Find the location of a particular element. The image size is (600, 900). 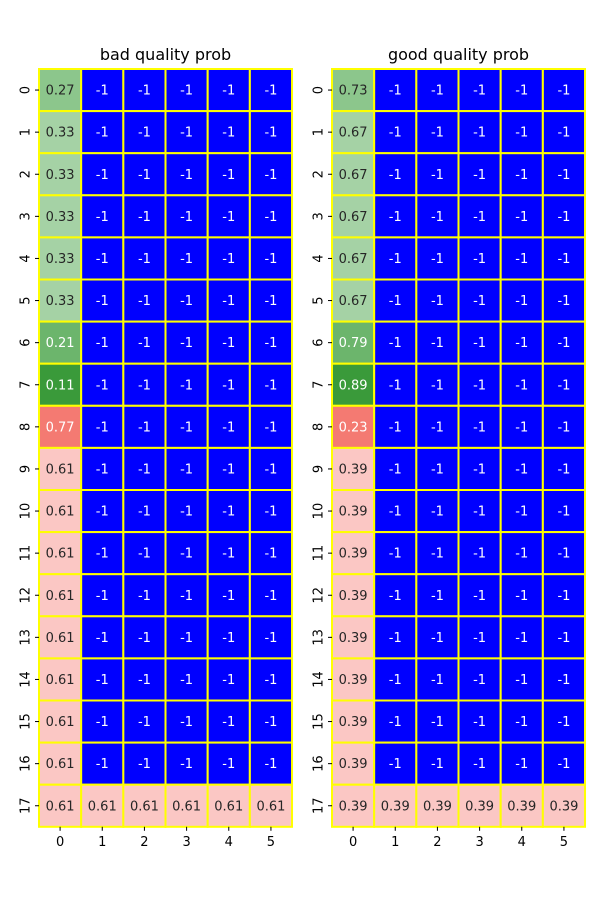

chart-title: bad quality prob is located at coordinates (165, 54).